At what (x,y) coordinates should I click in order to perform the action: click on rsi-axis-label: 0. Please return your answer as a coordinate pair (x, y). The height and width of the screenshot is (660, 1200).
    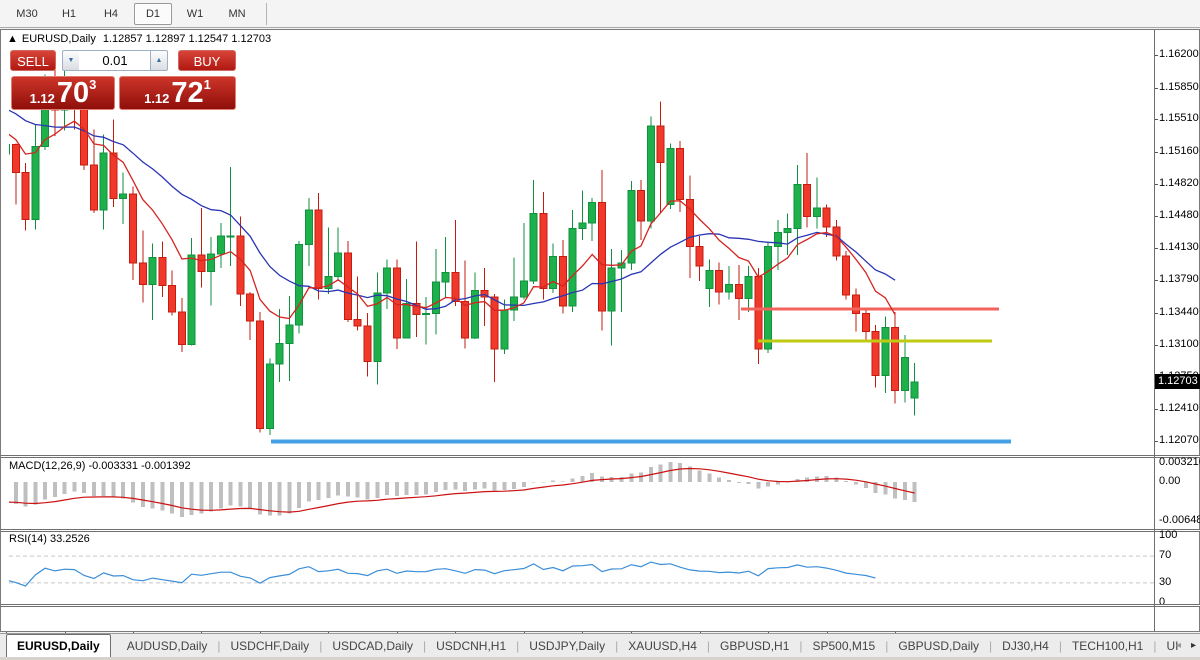
    Looking at the image, I should click on (1162, 602).